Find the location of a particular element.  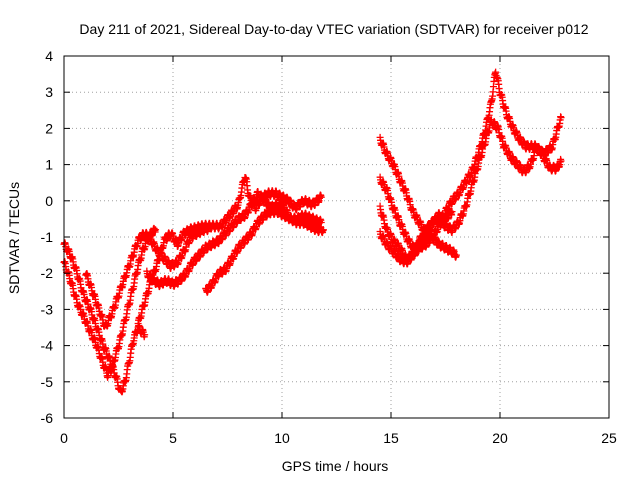

x-tick-label: 15 is located at coordinates (391, 438).